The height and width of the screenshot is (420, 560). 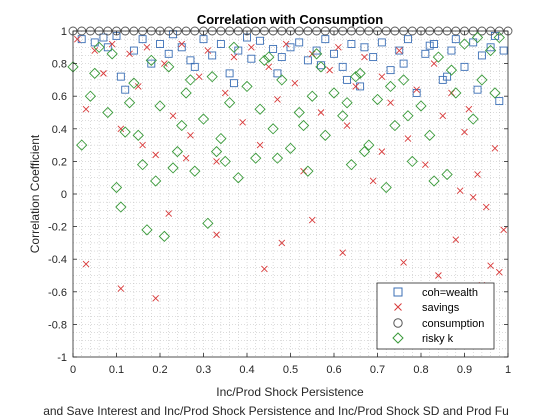 I want to click on legend-marker-circle, so click(x=398, y=323).